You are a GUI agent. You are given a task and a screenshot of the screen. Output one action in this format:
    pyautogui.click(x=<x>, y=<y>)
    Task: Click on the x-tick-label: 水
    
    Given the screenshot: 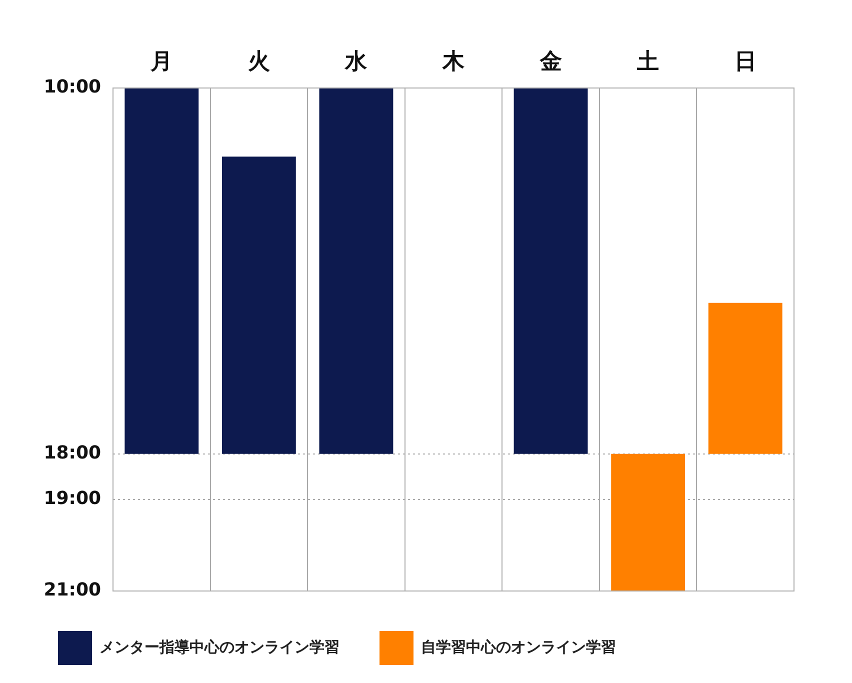 What is the action you would take?
    pyautogui.click(x=356, y=62)
    